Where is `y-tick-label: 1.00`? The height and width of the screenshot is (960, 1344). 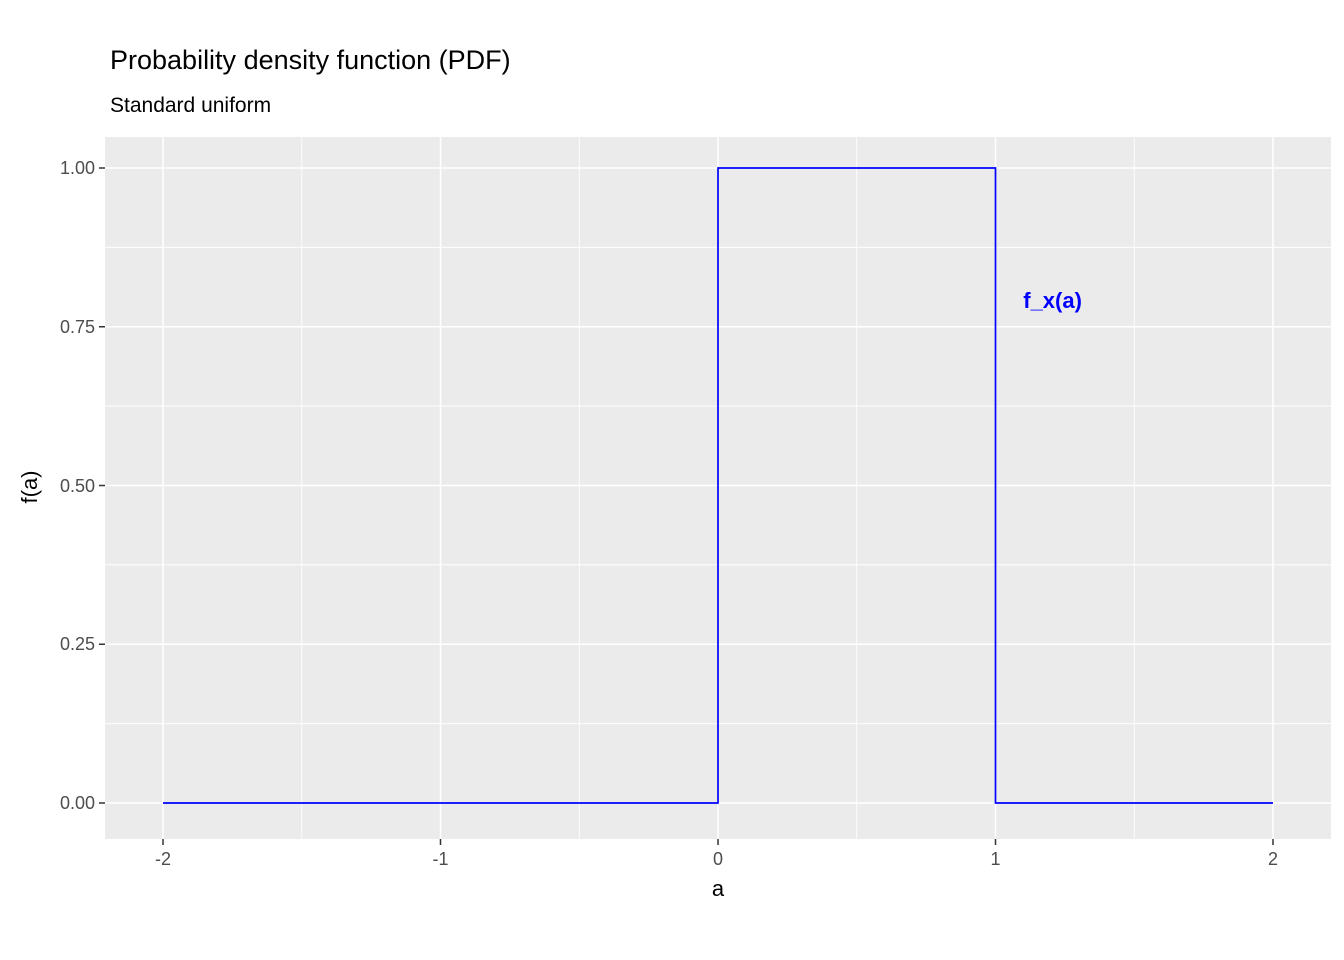 y-tick-label: 1.00 is located at coordinates (77, 168).